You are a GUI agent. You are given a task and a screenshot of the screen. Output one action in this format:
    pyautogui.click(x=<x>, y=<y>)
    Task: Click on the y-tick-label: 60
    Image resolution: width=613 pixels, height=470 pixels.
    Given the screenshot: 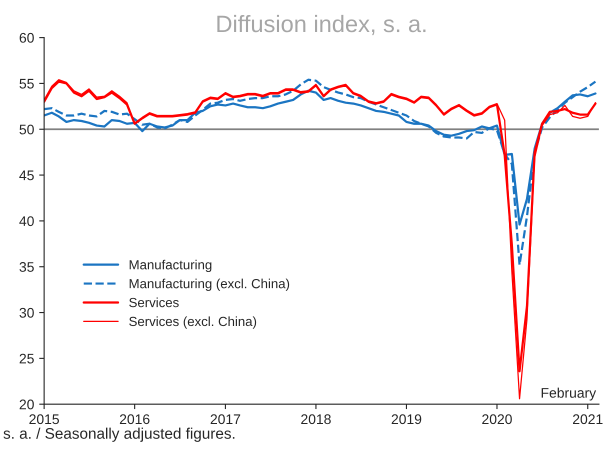 What is the action you would take?
    pyautogui.click(x=27, y=37)
    